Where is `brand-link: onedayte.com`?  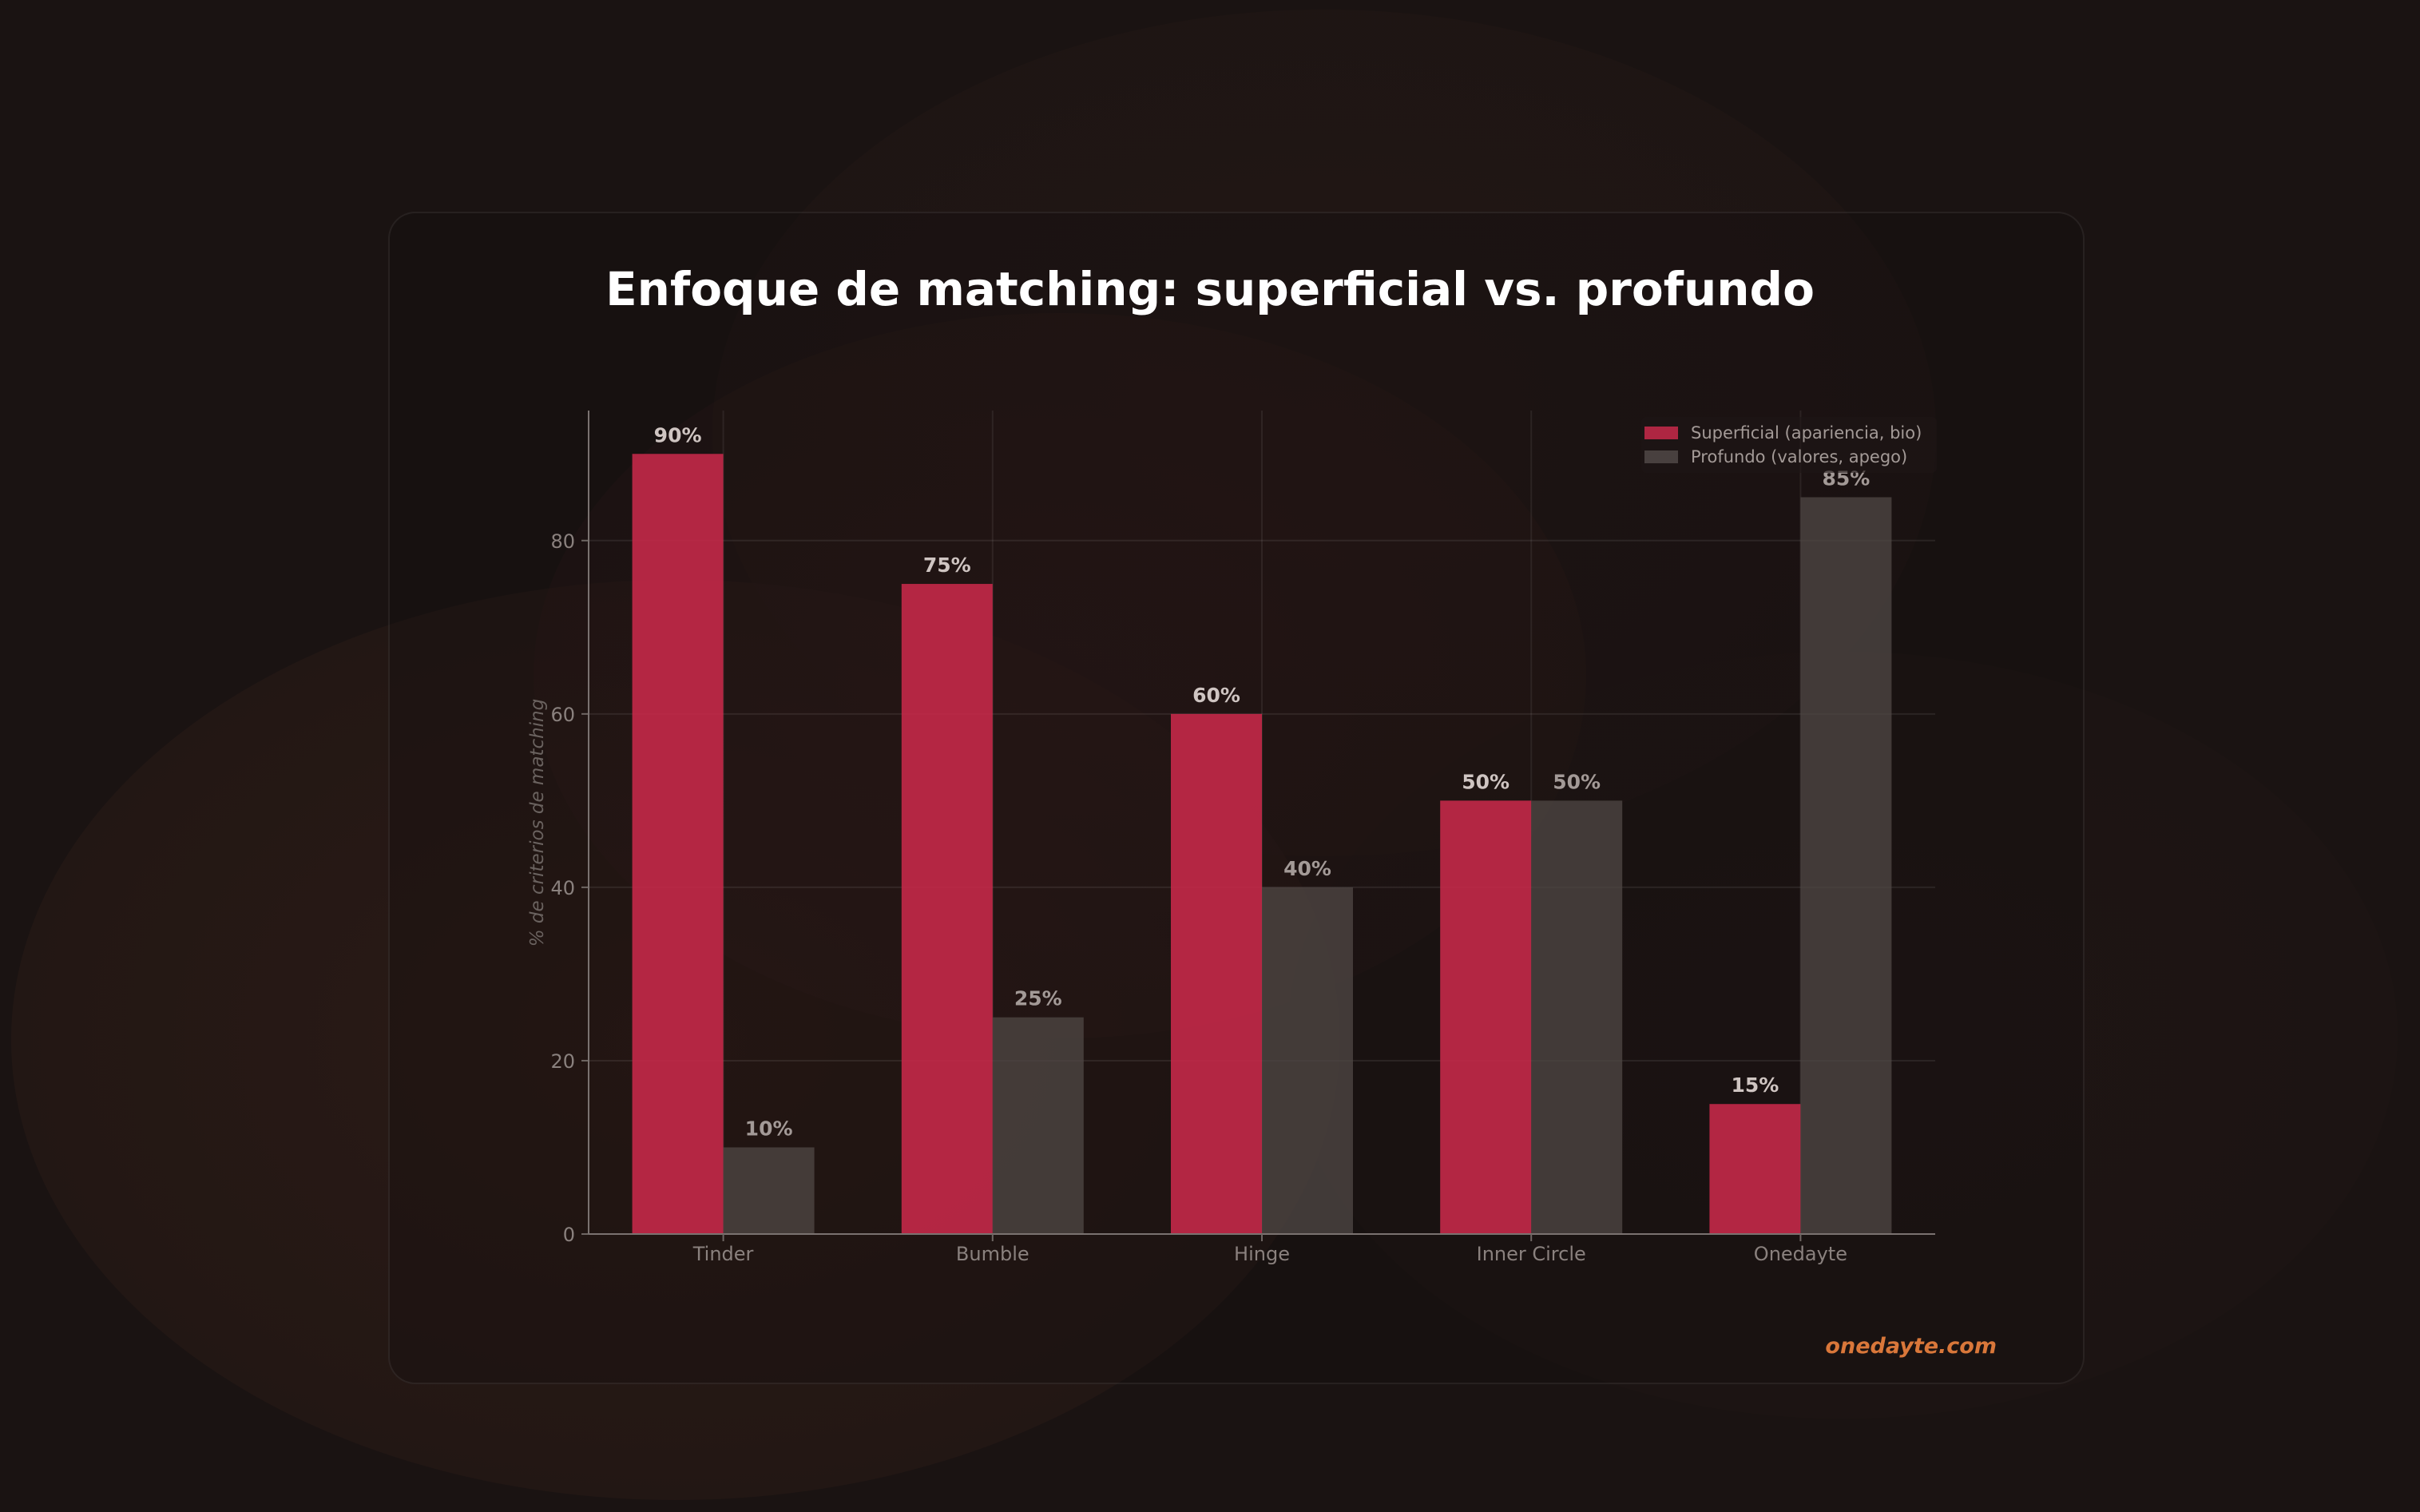 brand-link: onedayte.com is located at coordinates (1911, 1346).